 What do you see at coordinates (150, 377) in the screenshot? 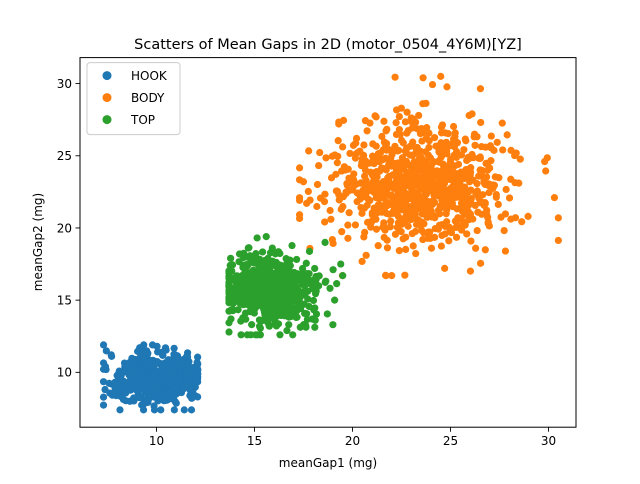
I see `series-hook` at bounding box center [150, 377].